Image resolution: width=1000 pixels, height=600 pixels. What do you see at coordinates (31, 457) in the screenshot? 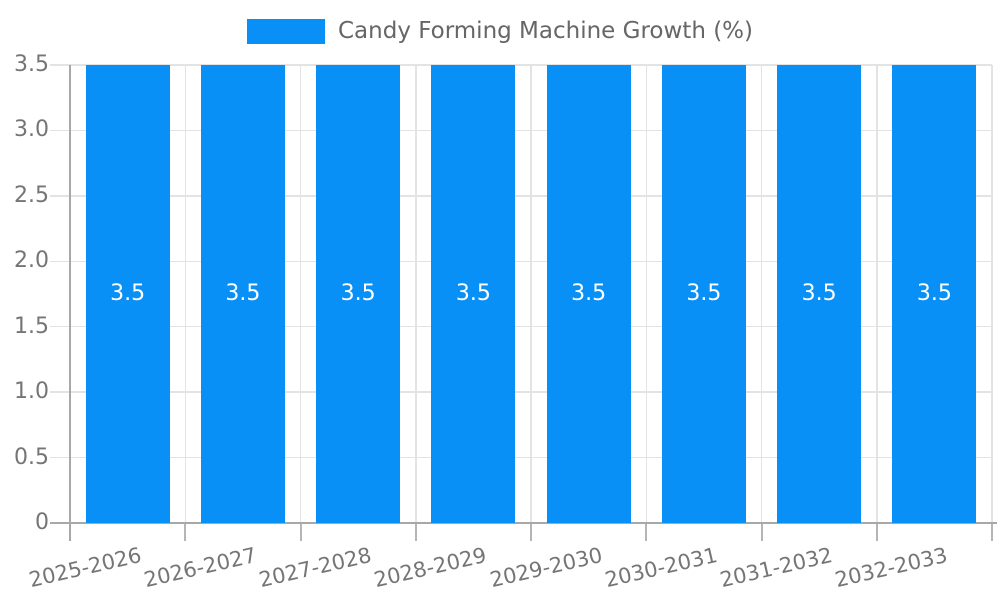
I see `y-tick-label: 0.5` at bounding box center [31, 457].